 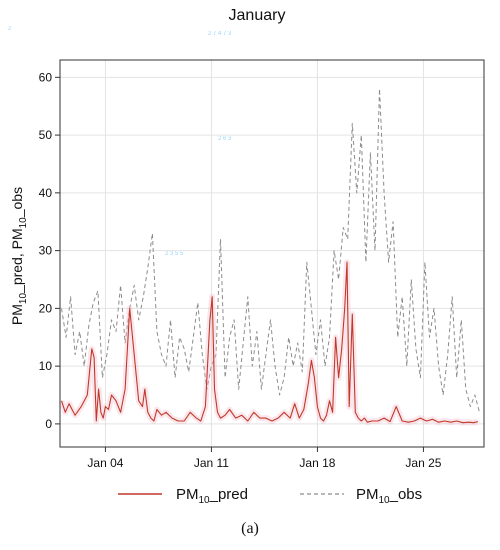 I want to click on legend-label-obs: PM10_obs, so click(x=389, y=496).